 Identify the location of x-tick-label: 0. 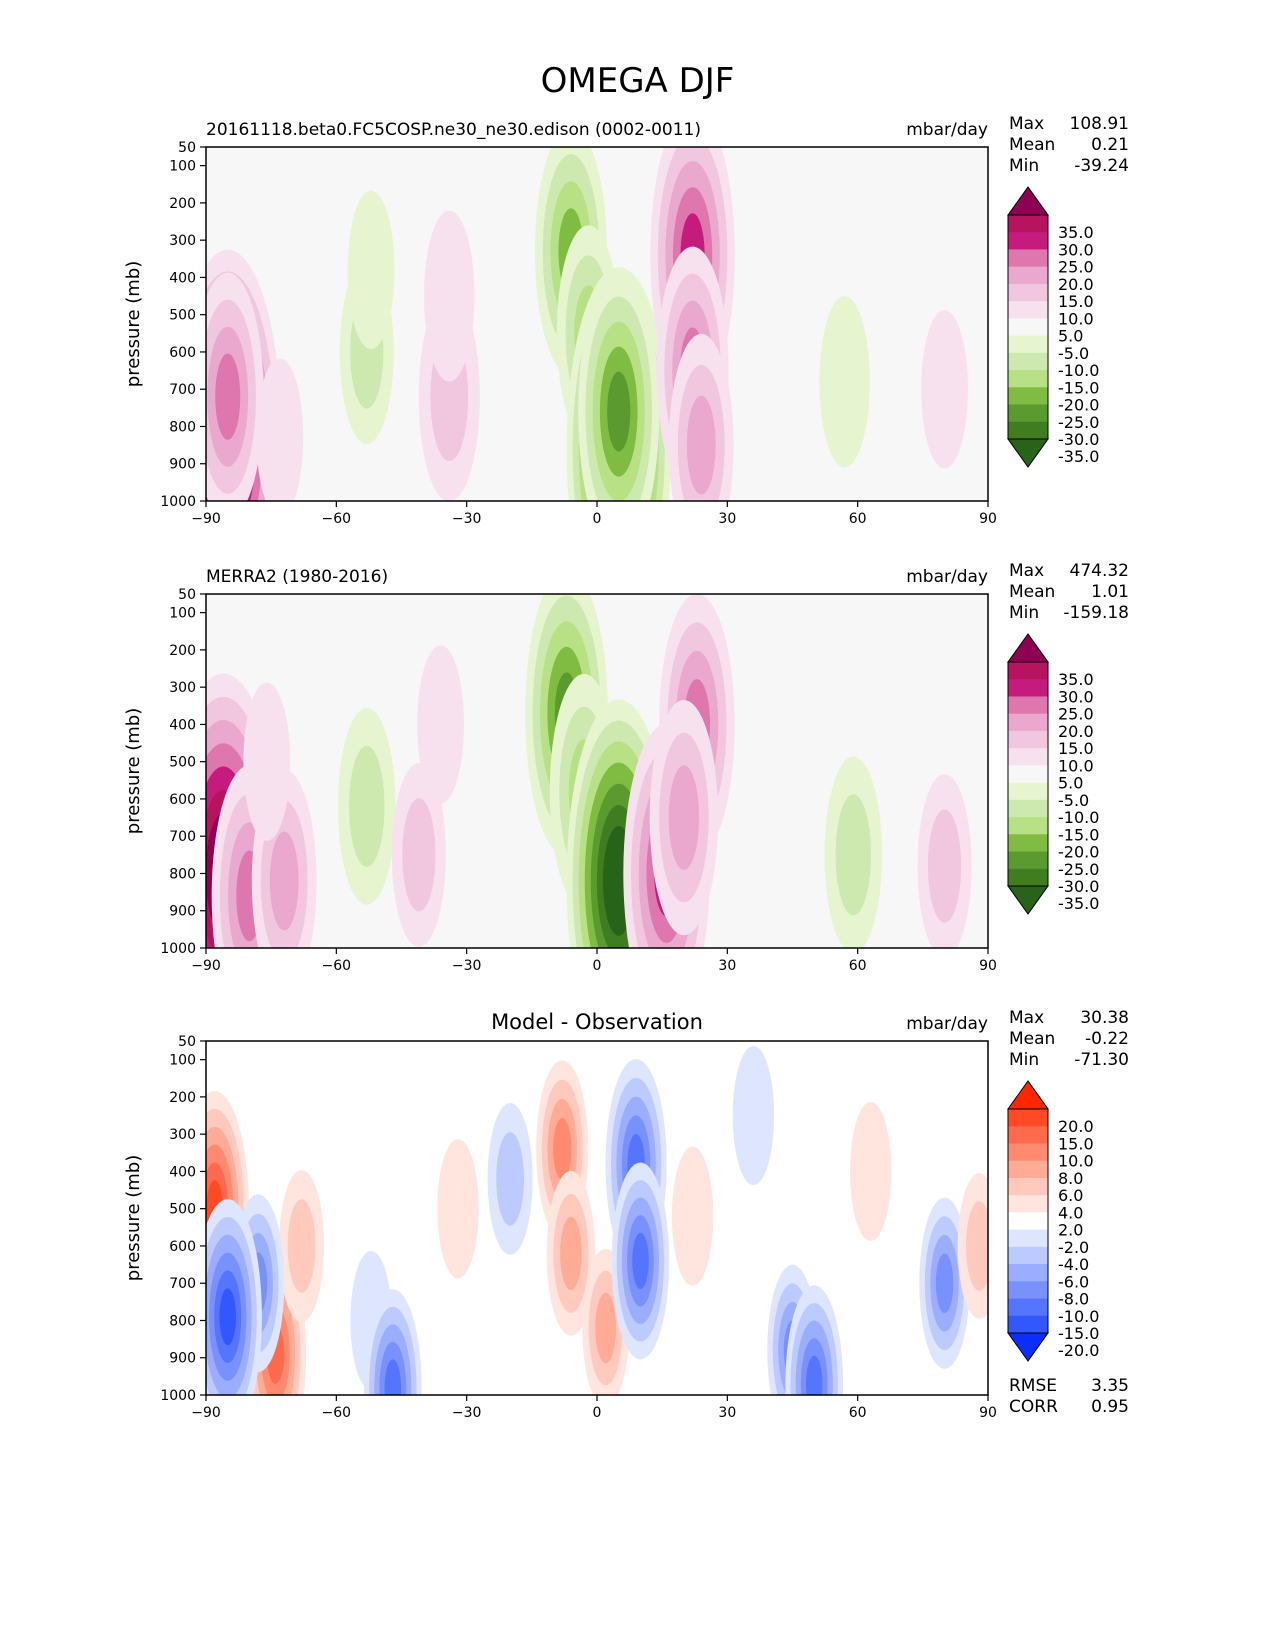
(597, 1413).